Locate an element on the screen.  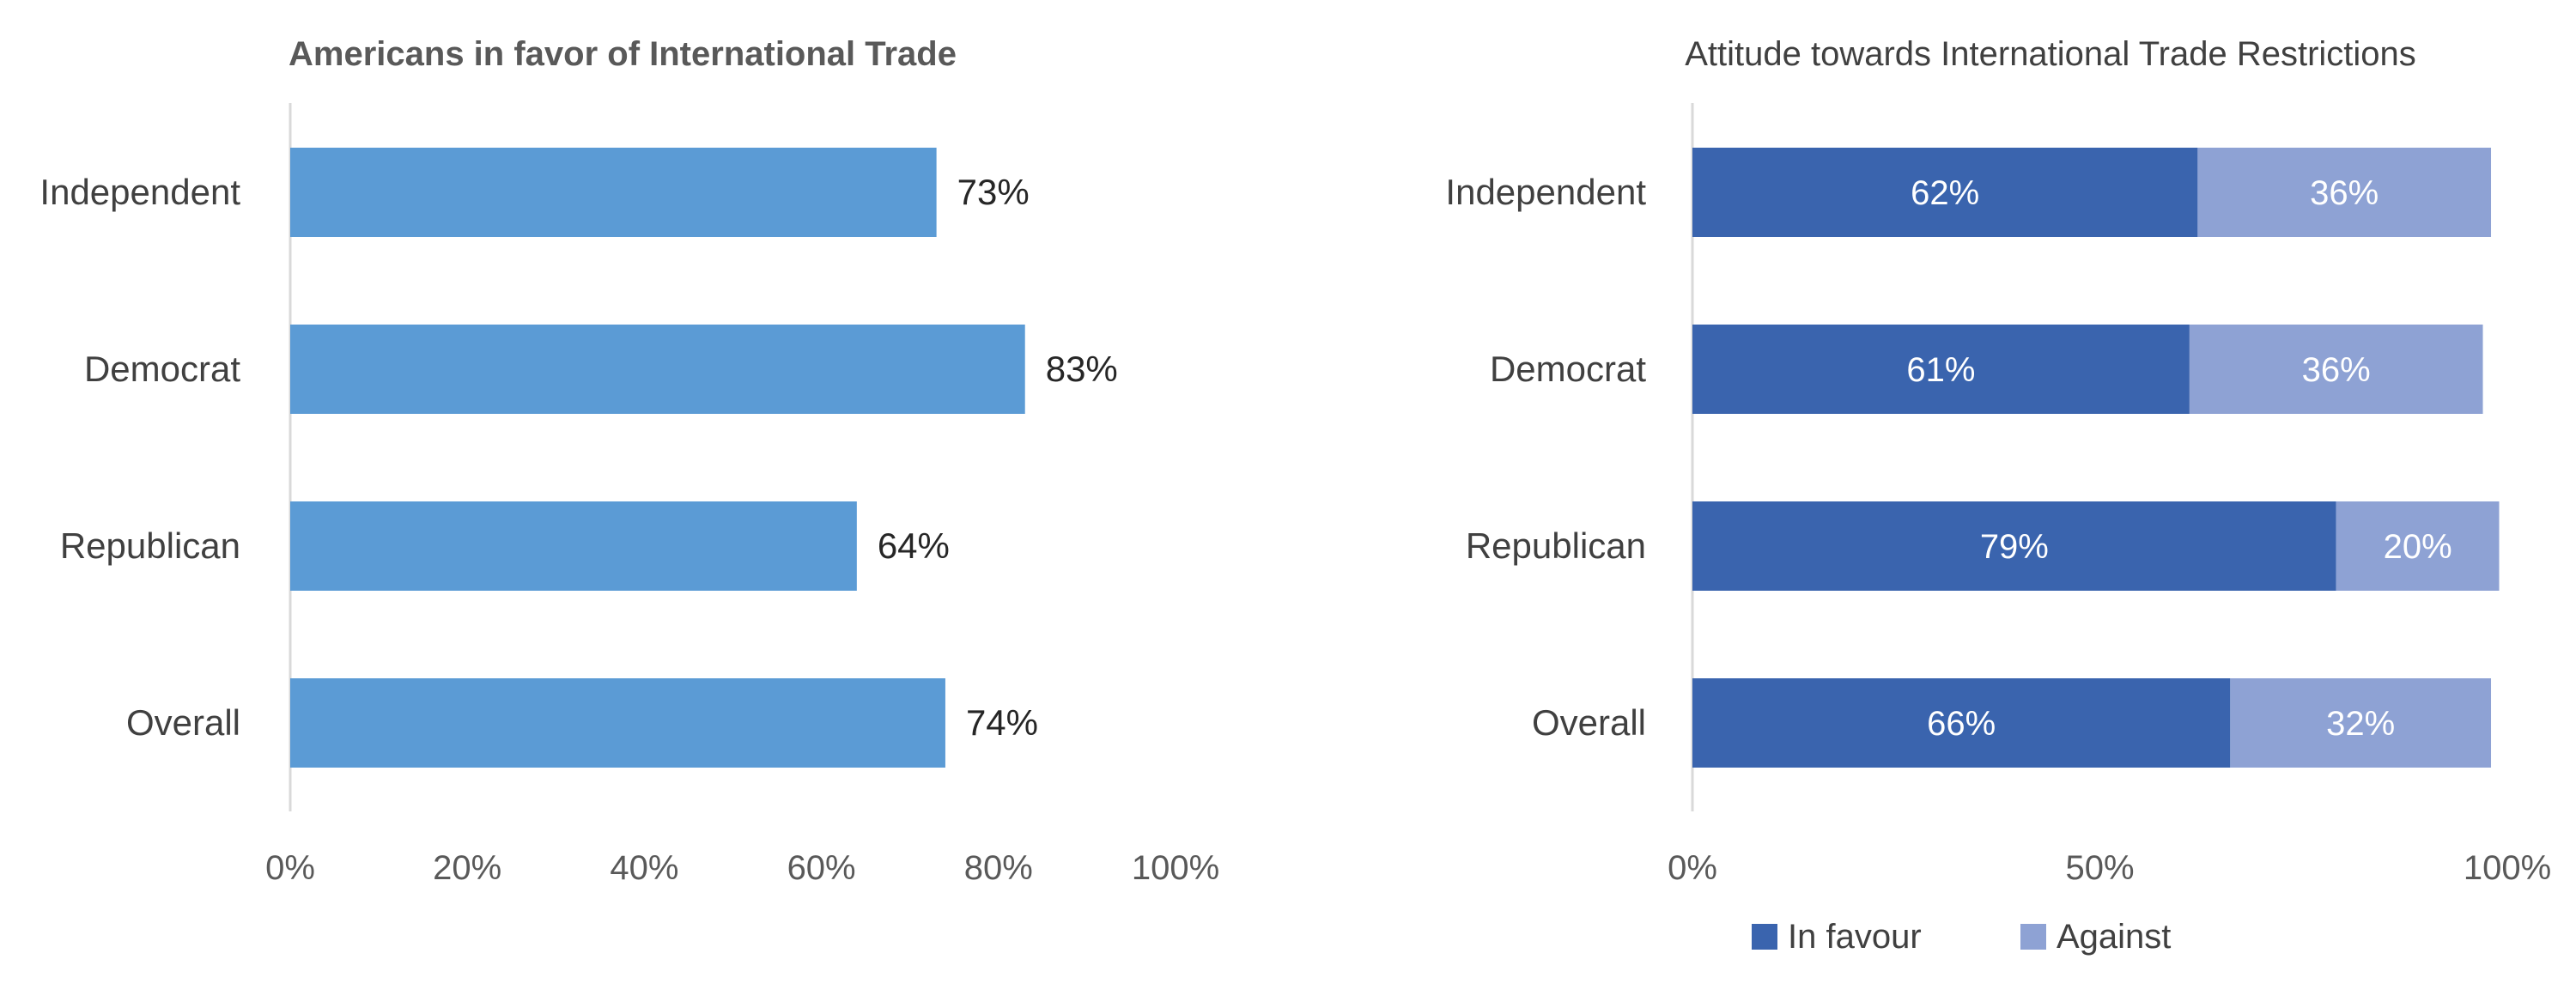
trade-restrictions-bar-independent-against is located at coordinates (2345, 192).